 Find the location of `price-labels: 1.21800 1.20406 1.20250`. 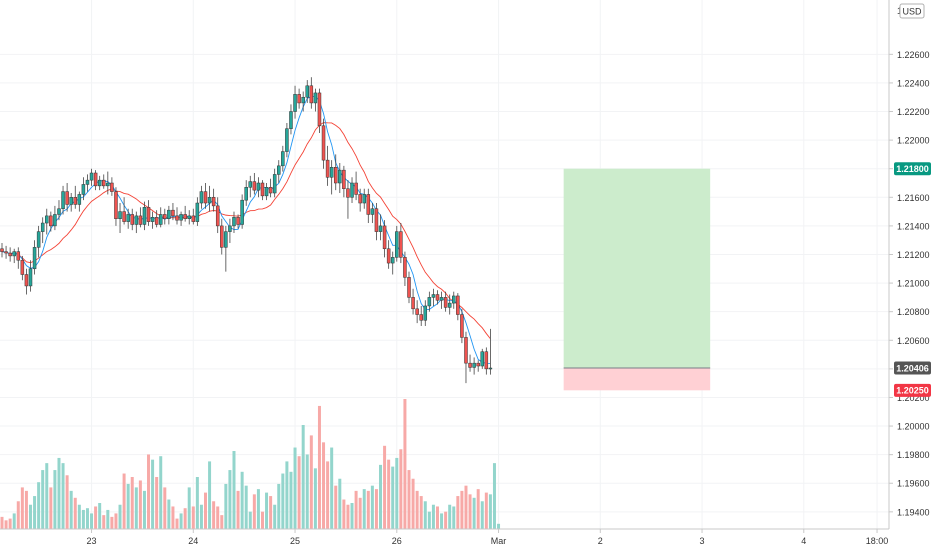

price-labels: 1.21800 1.20406 1.20250 is located at coordinates (912, 279).